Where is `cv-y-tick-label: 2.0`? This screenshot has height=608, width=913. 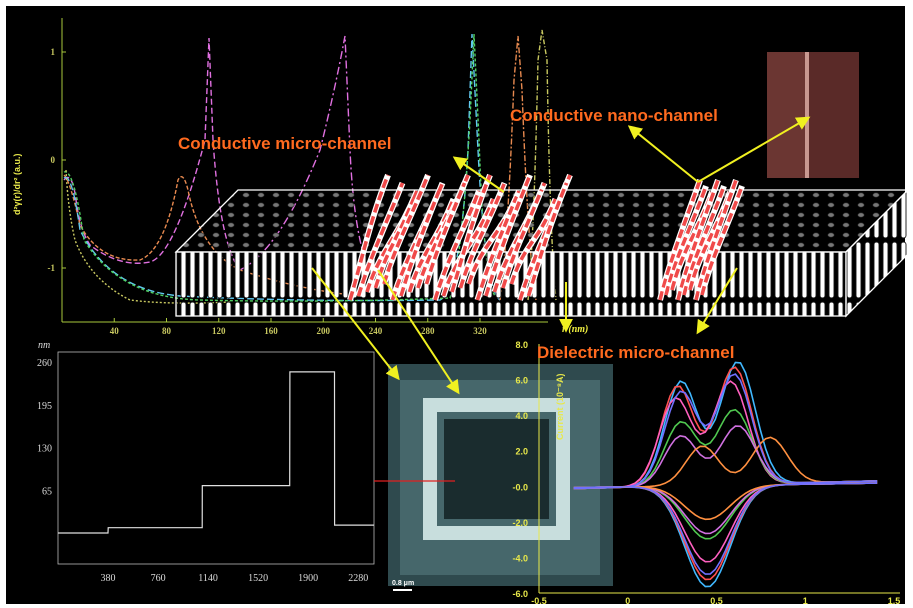 cv-y-tick-label: 2.0 is located at coordinates (521, 452).